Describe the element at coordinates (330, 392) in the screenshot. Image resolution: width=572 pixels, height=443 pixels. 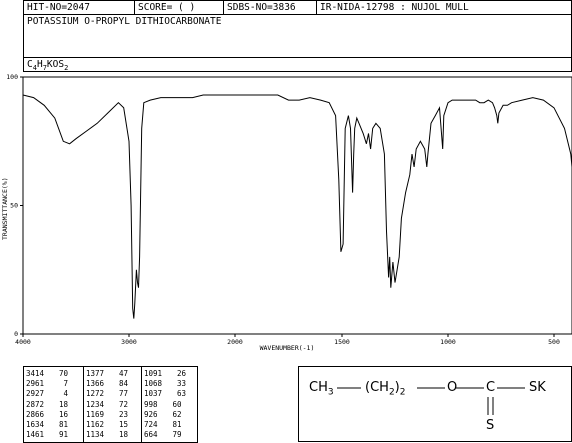
I see `atom-subscript: 3` at that location.